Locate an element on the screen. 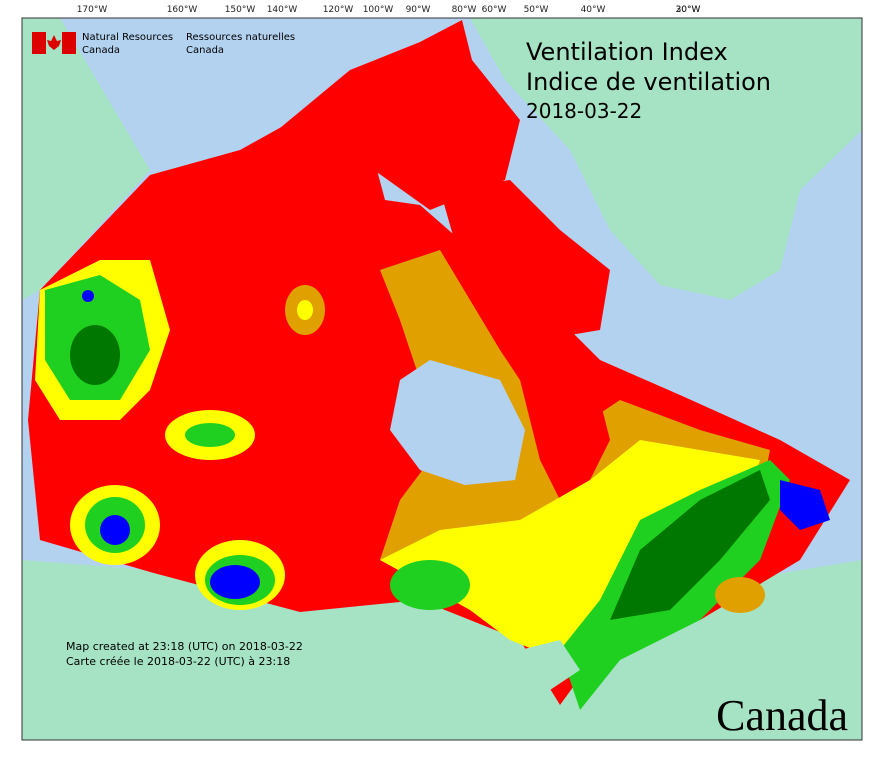 The width and height of the screenshot is (880, 760). agency-en: Natural Resources is located at coordinates (127, 37).